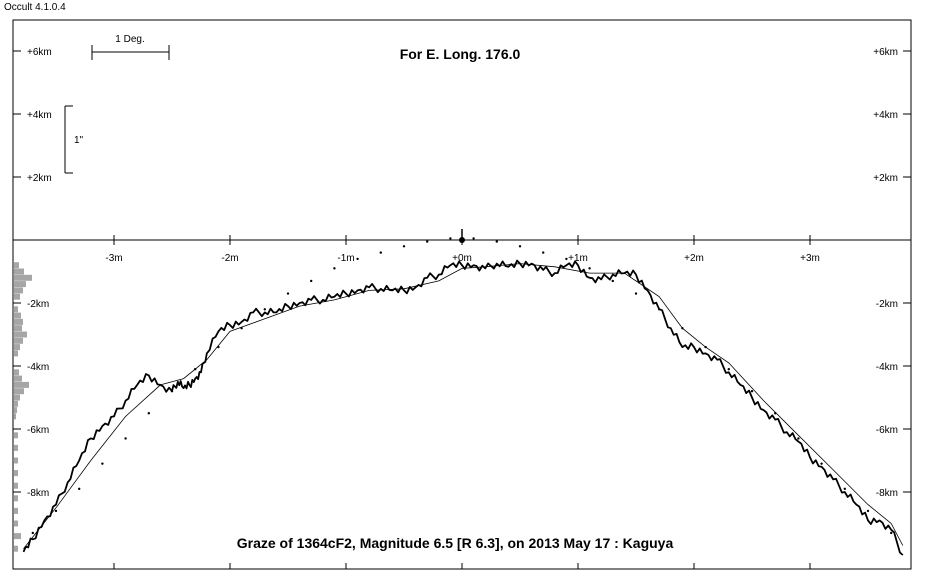 This screenshot has width=950, height=580. What do you see at coordinates (229, 258) in the screenshot?
I see `x-tick-label: -2m` at bounding box center [229, 258].